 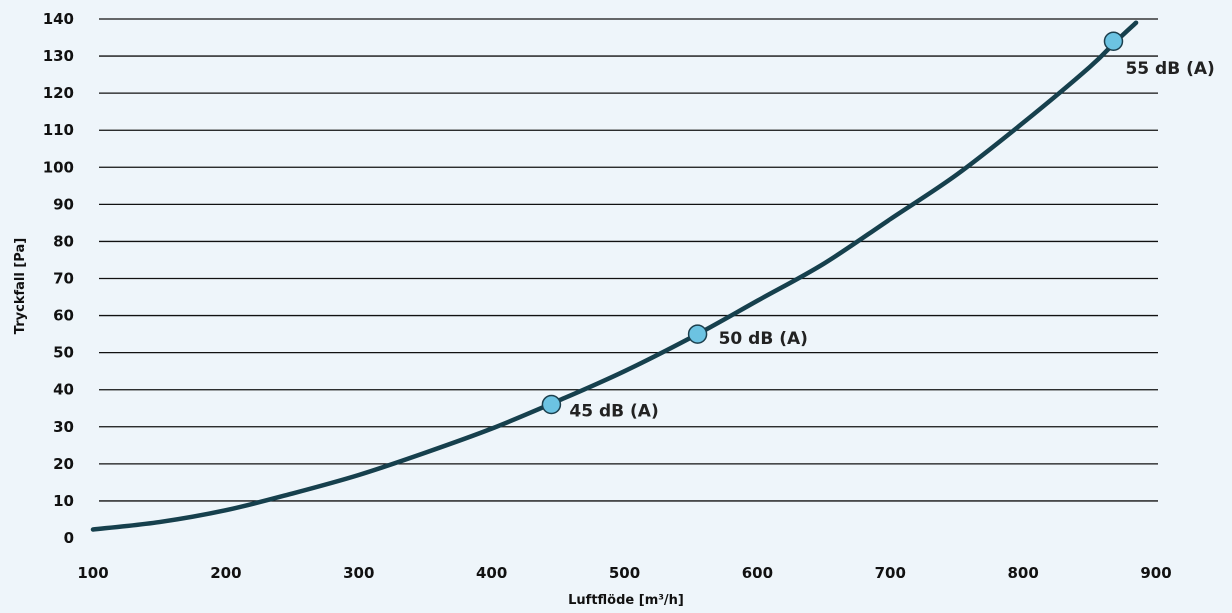 I want to click on x-tick-500: 500, so click(x=624, y=573).